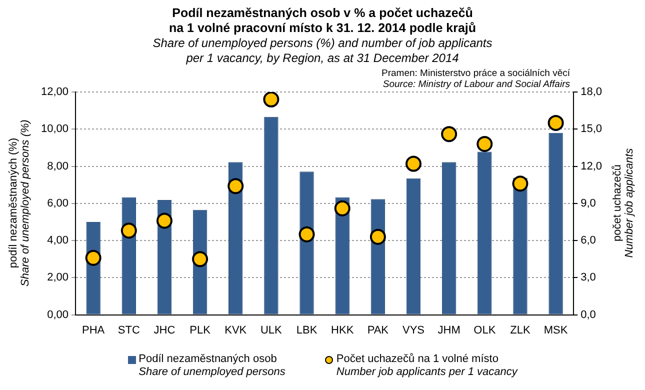 This screenshot has width=645, height=390. What do you see at coordinates (591, 92) in the screenshot?
I see `y2-tick-label: 18,0` at bounding box center [591, 92].